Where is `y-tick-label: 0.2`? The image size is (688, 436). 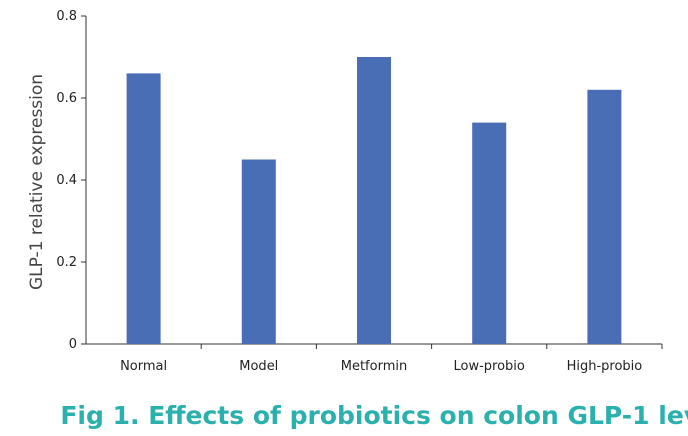 y-tick-label: 0.2 is located at coordinates (66, 262).